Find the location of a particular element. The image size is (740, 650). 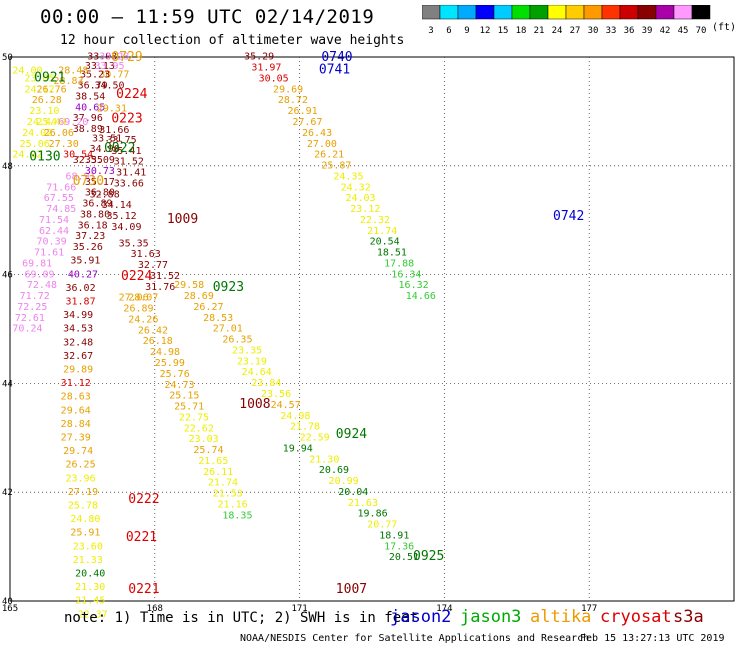

wave-height-value: 23.56 is located at coordinates (276, 394).